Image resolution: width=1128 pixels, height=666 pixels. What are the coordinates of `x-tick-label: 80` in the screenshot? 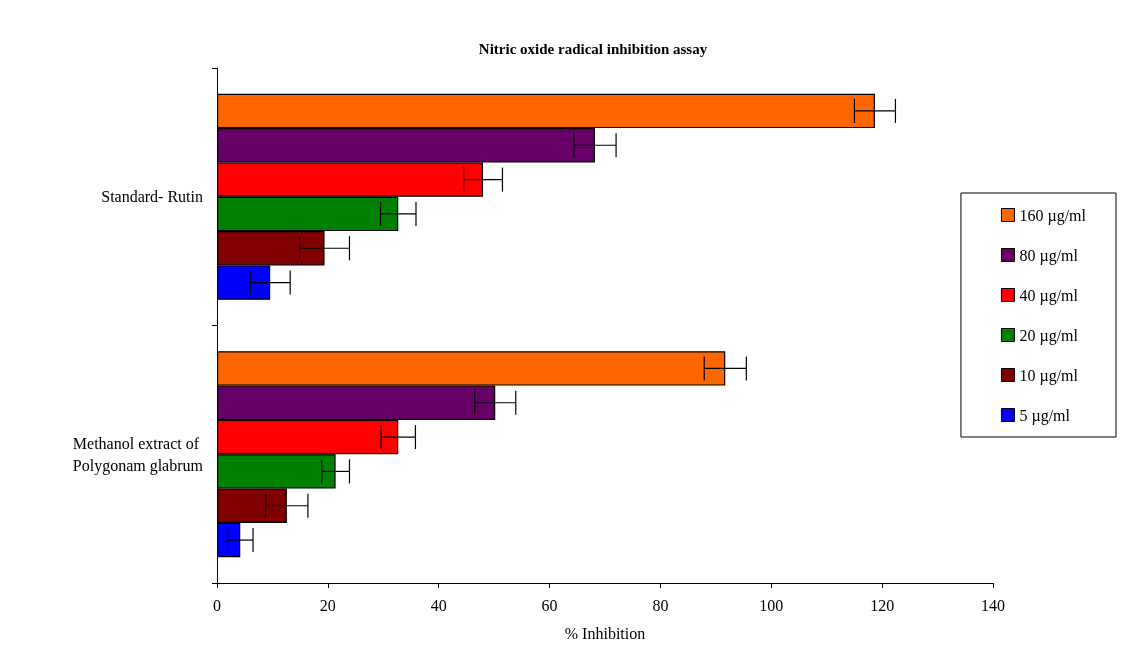 It's located at (660, 605).